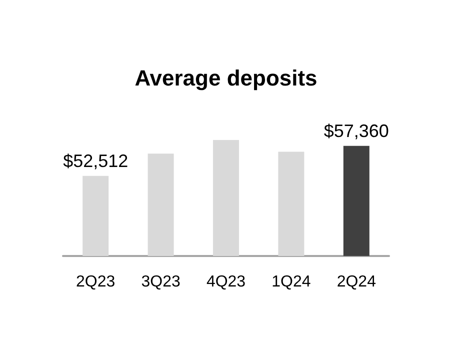 This screenshot has height=360, width=452. What do you see at coordinates (95, 160) in the screenshot?
I see `data-label: $52,512` at bounding box center [95, 160].